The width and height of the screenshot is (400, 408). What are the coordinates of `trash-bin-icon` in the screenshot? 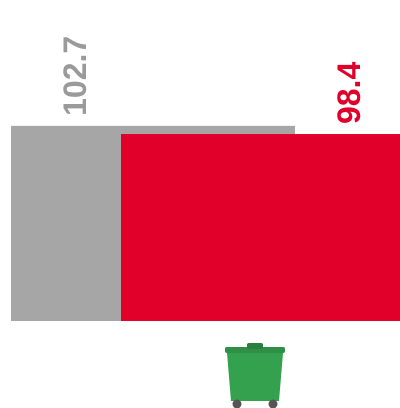 It's located at (255, 375).